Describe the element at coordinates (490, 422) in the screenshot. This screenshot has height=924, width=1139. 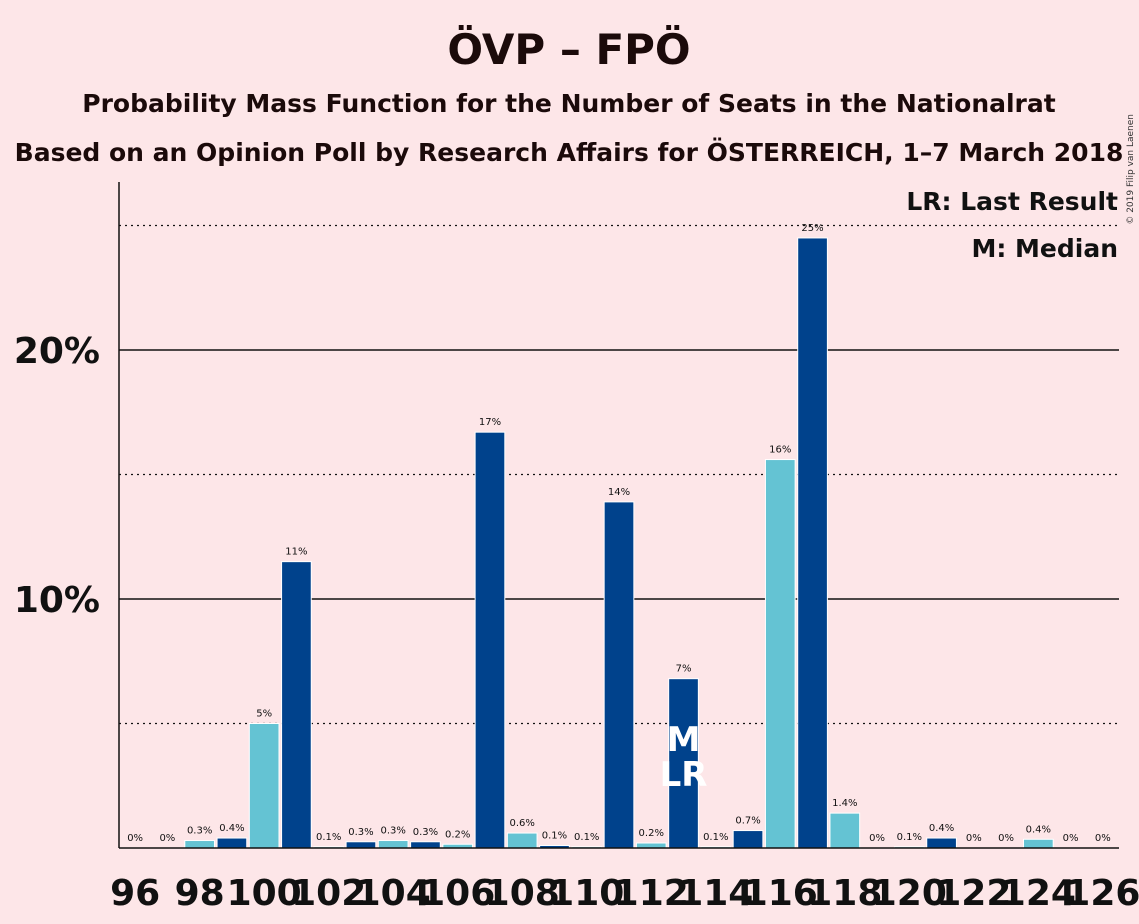
I see `bar-label: 17%` at that location.